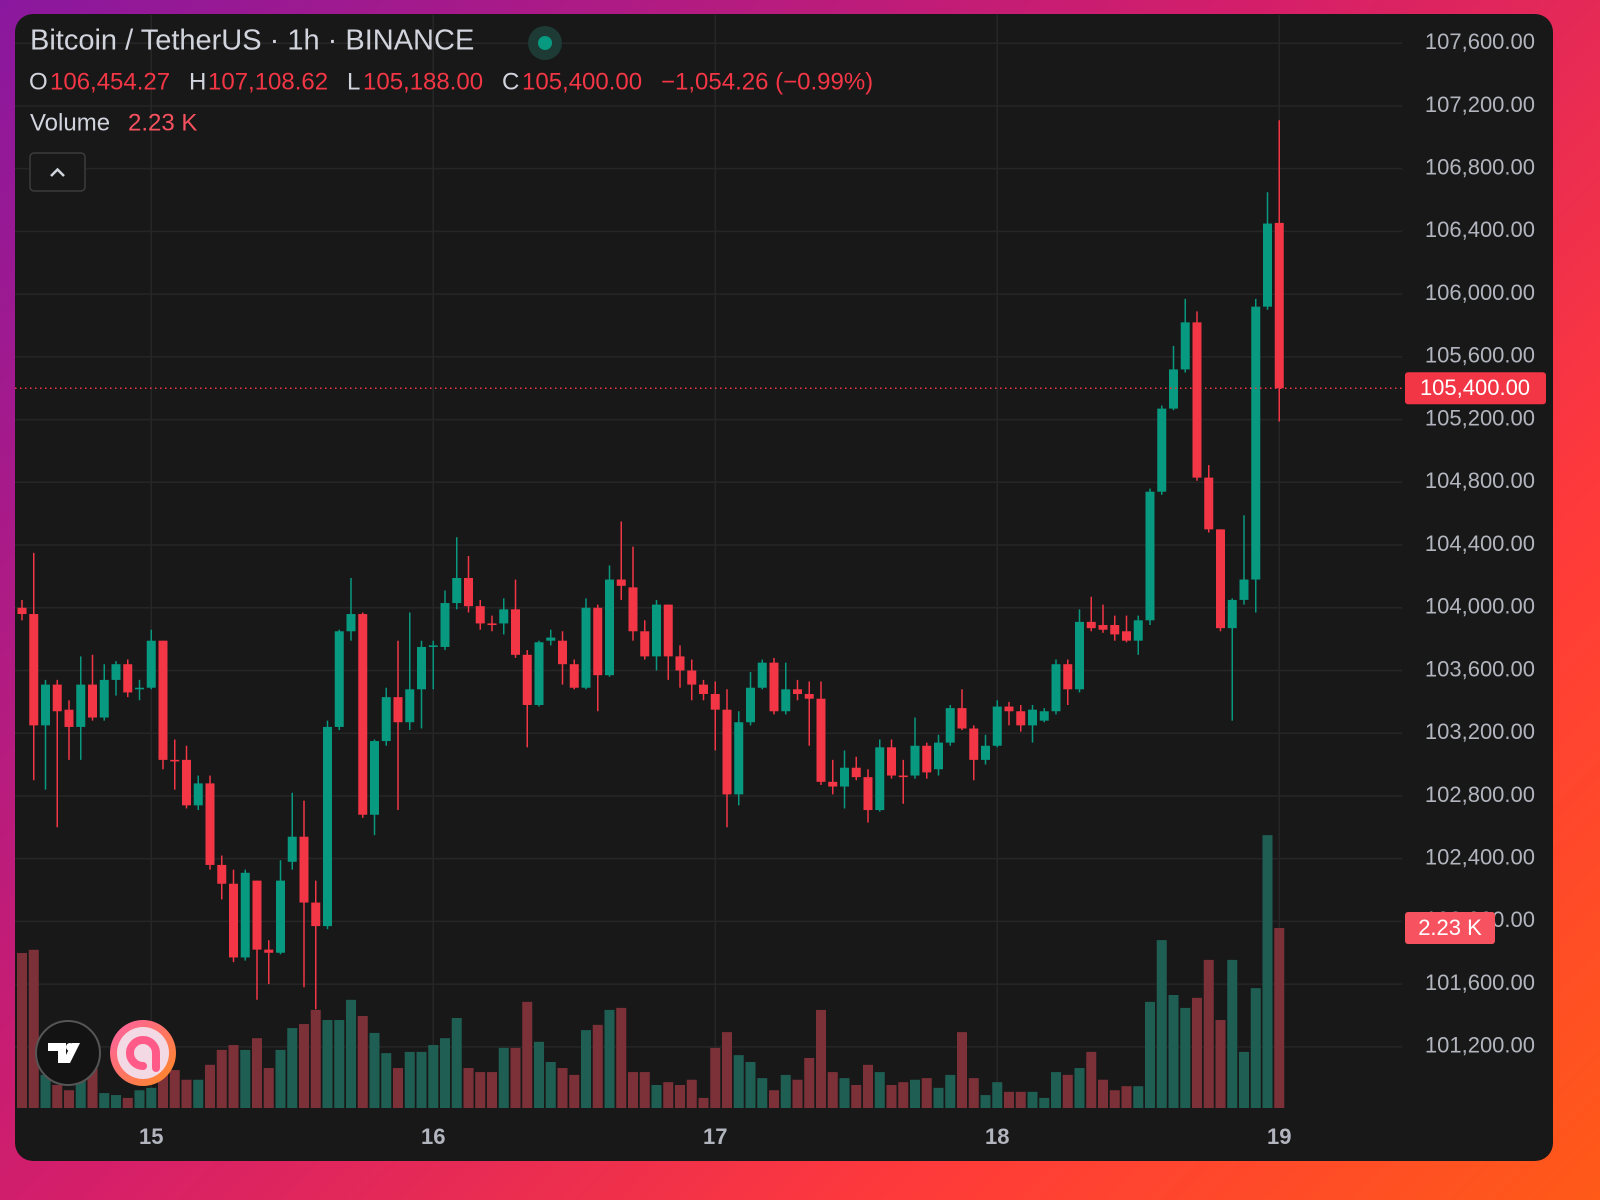 The height and width of the screenshot is (1200, 1600). What do you see at coordinates (1450, 927) in the screenshot?
I see `volume-badge-label: 2.23 K` at bounding box center [1450, 927].